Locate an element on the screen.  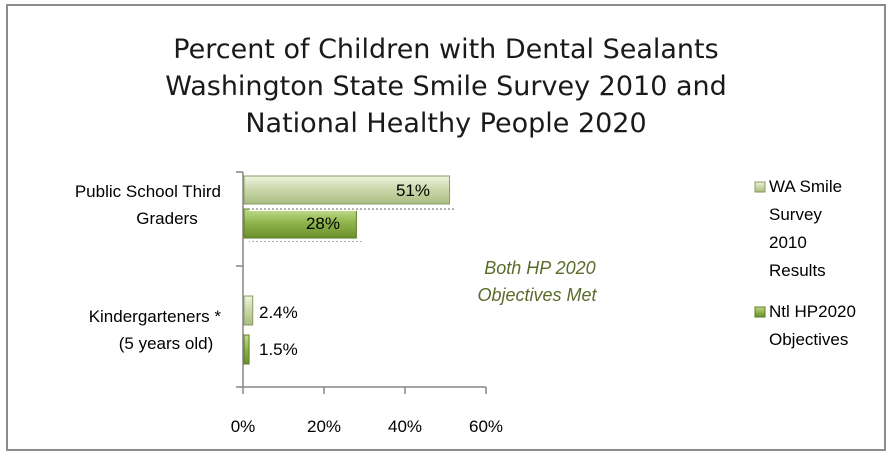
x-tick-label-40: 40% is located at coordinates (405, 426).